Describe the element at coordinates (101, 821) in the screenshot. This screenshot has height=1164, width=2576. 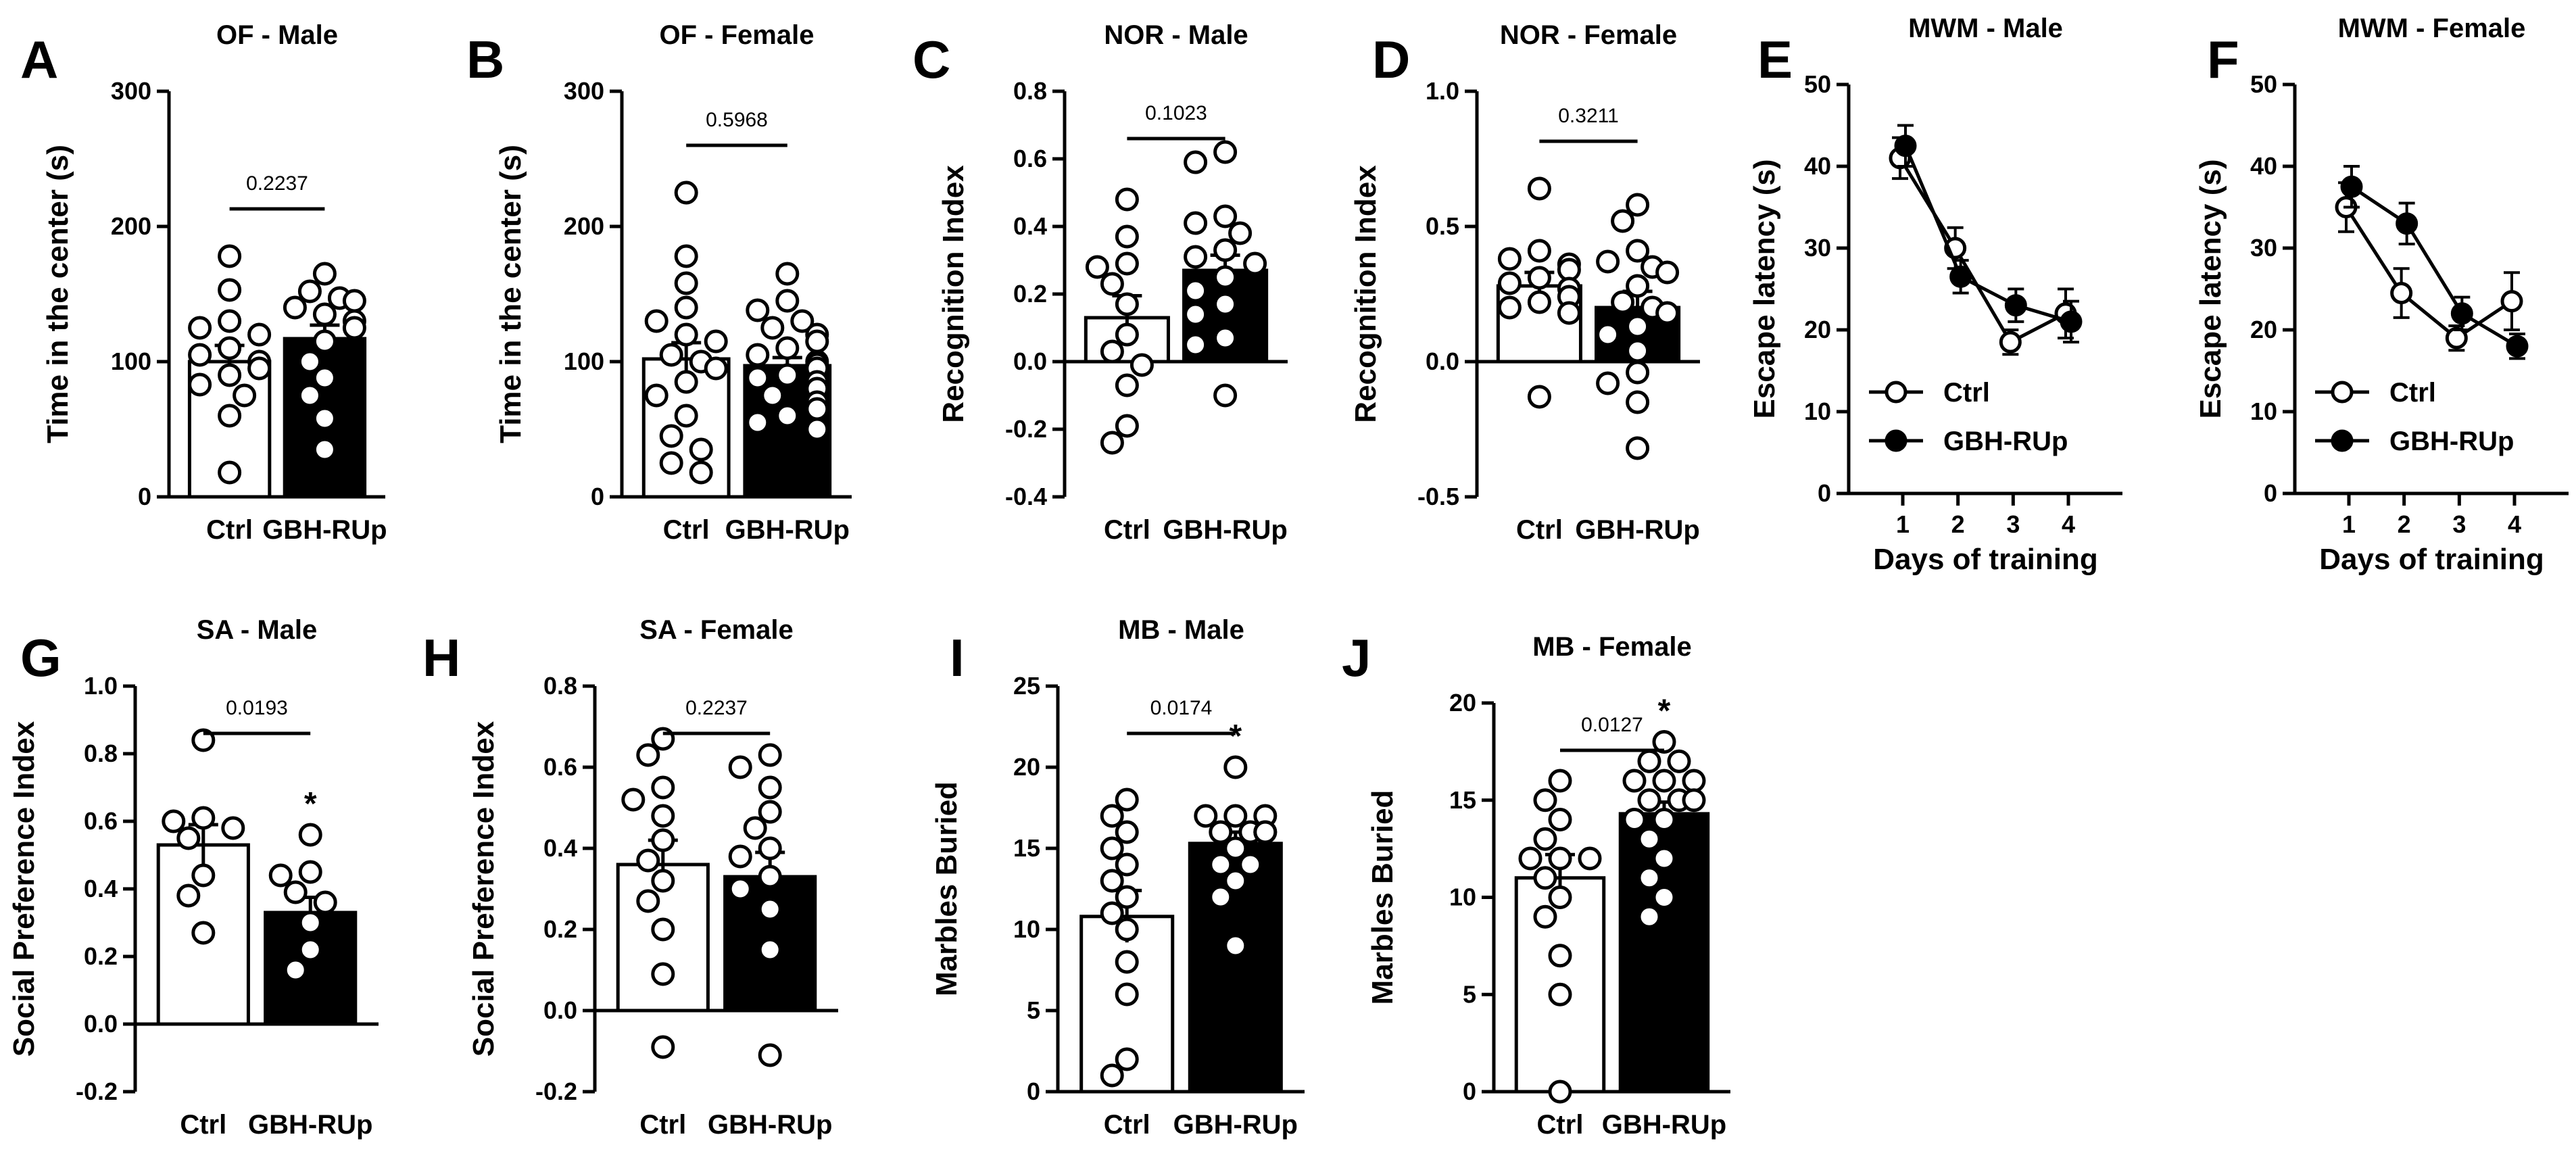
I see `y-tick-label: 0.6` at that location.